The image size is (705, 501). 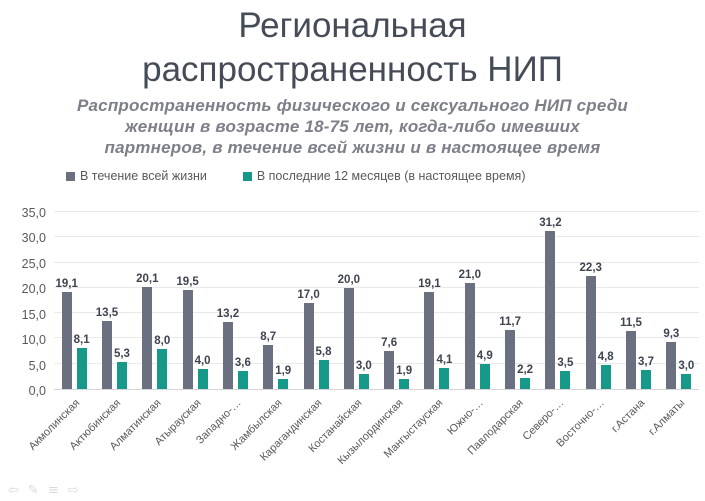 What do you see at coordinates (53, 490) in the screenshot?
I see `menu-icon: ≡` at bounding box center [53, 490].